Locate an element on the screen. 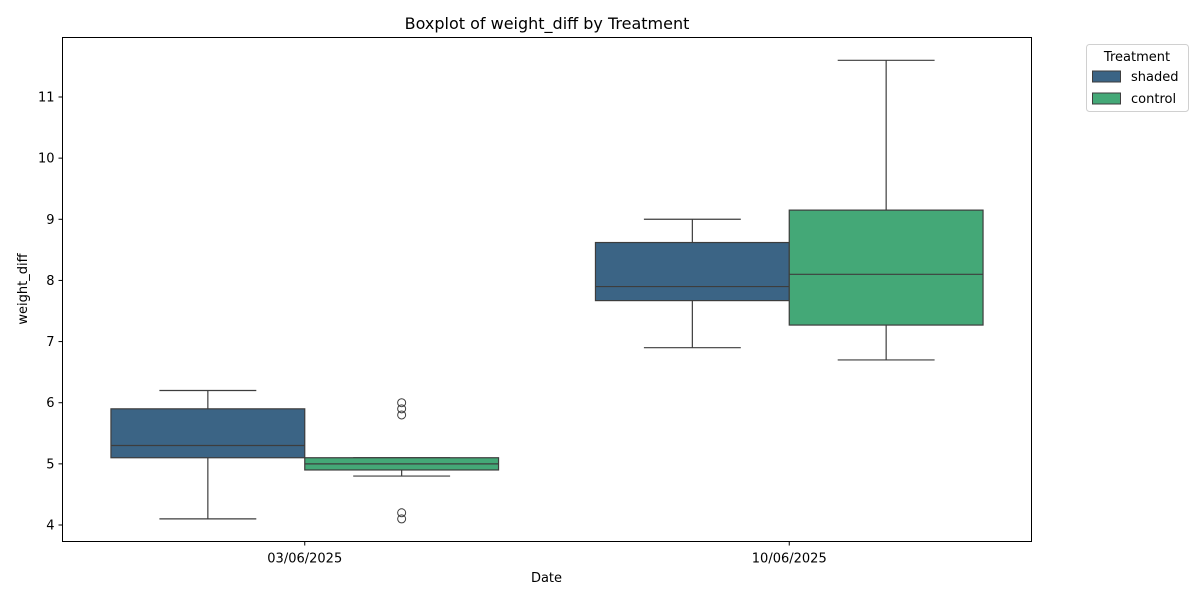 The height and width of the screenshot is (600, 1200). y-axis-label: weight_diff is located at coordinates (23, 288).